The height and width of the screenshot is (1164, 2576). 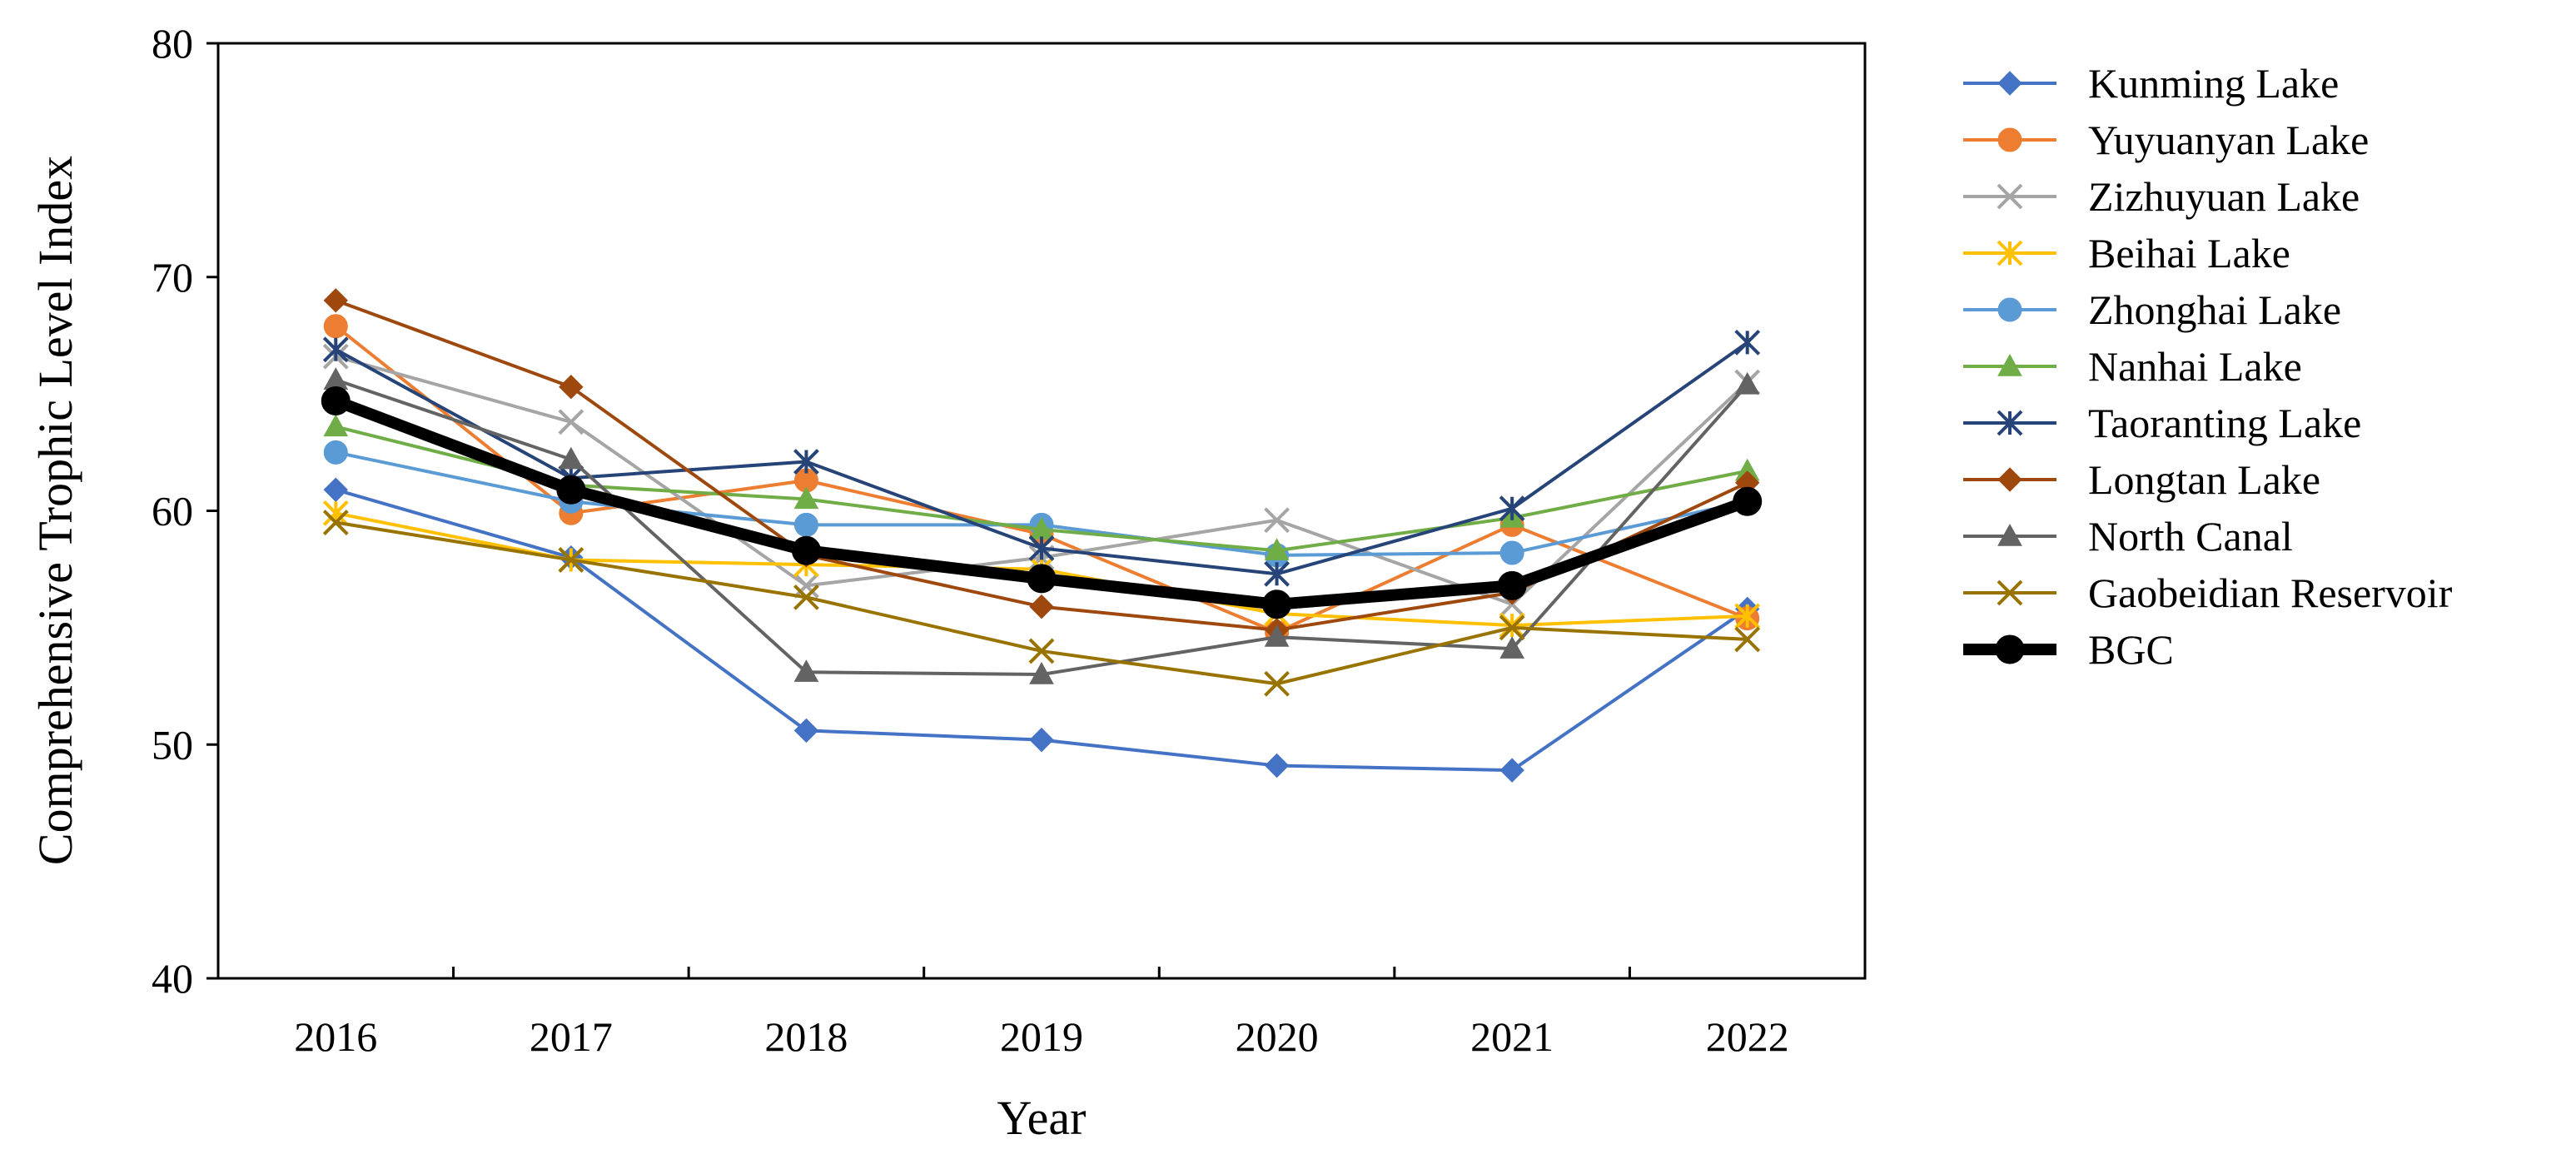 What do you see at coordinates (172, 277) in the screenshot?
I see `y-tick-label: 70` at bounding box center [172, 277].